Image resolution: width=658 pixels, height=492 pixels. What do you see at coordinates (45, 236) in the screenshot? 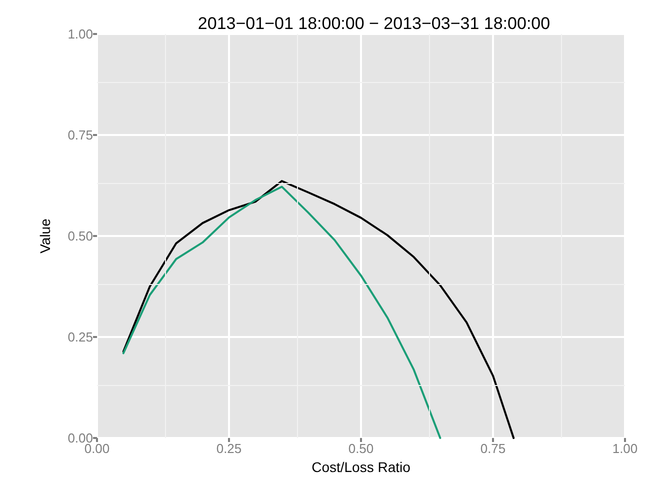
I see `y-axis-title: Value` at bounding box center [45, 236].